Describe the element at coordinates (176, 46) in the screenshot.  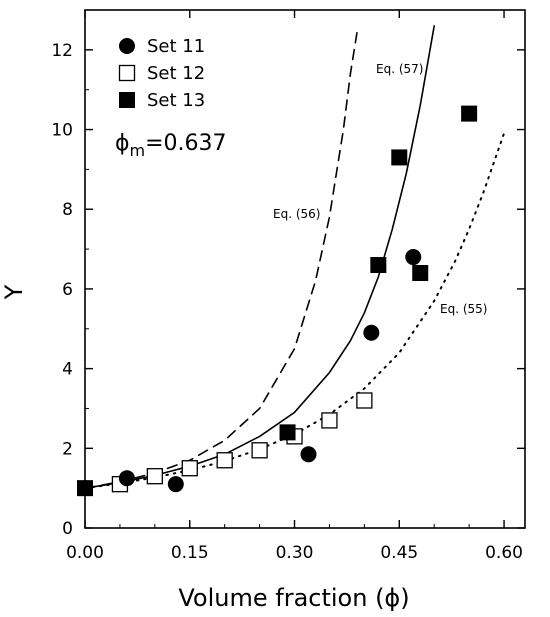
I see `legend-label: Set 11` at that location.